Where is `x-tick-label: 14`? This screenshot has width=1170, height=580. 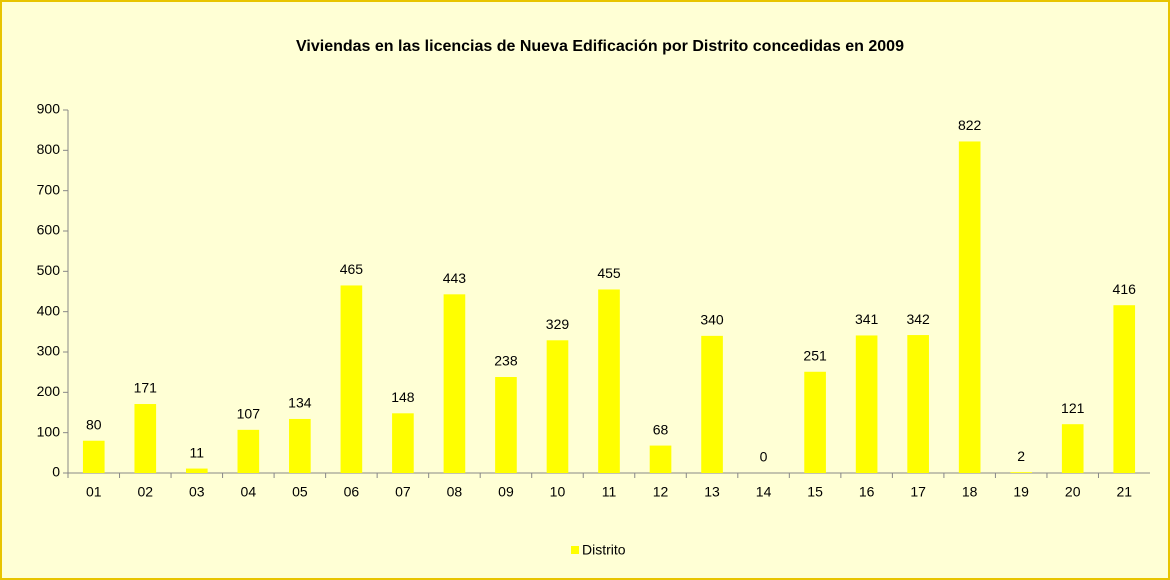
x-tick-label: 14 is located at coordinates (764, 492).